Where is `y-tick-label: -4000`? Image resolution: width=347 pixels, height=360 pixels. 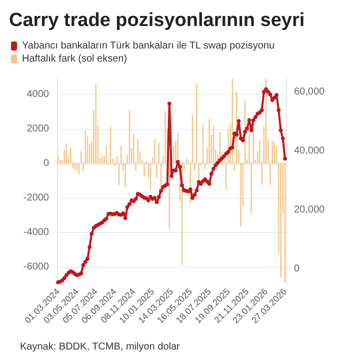 y-tick-label: -4000 is located at coordinates (36, 232).